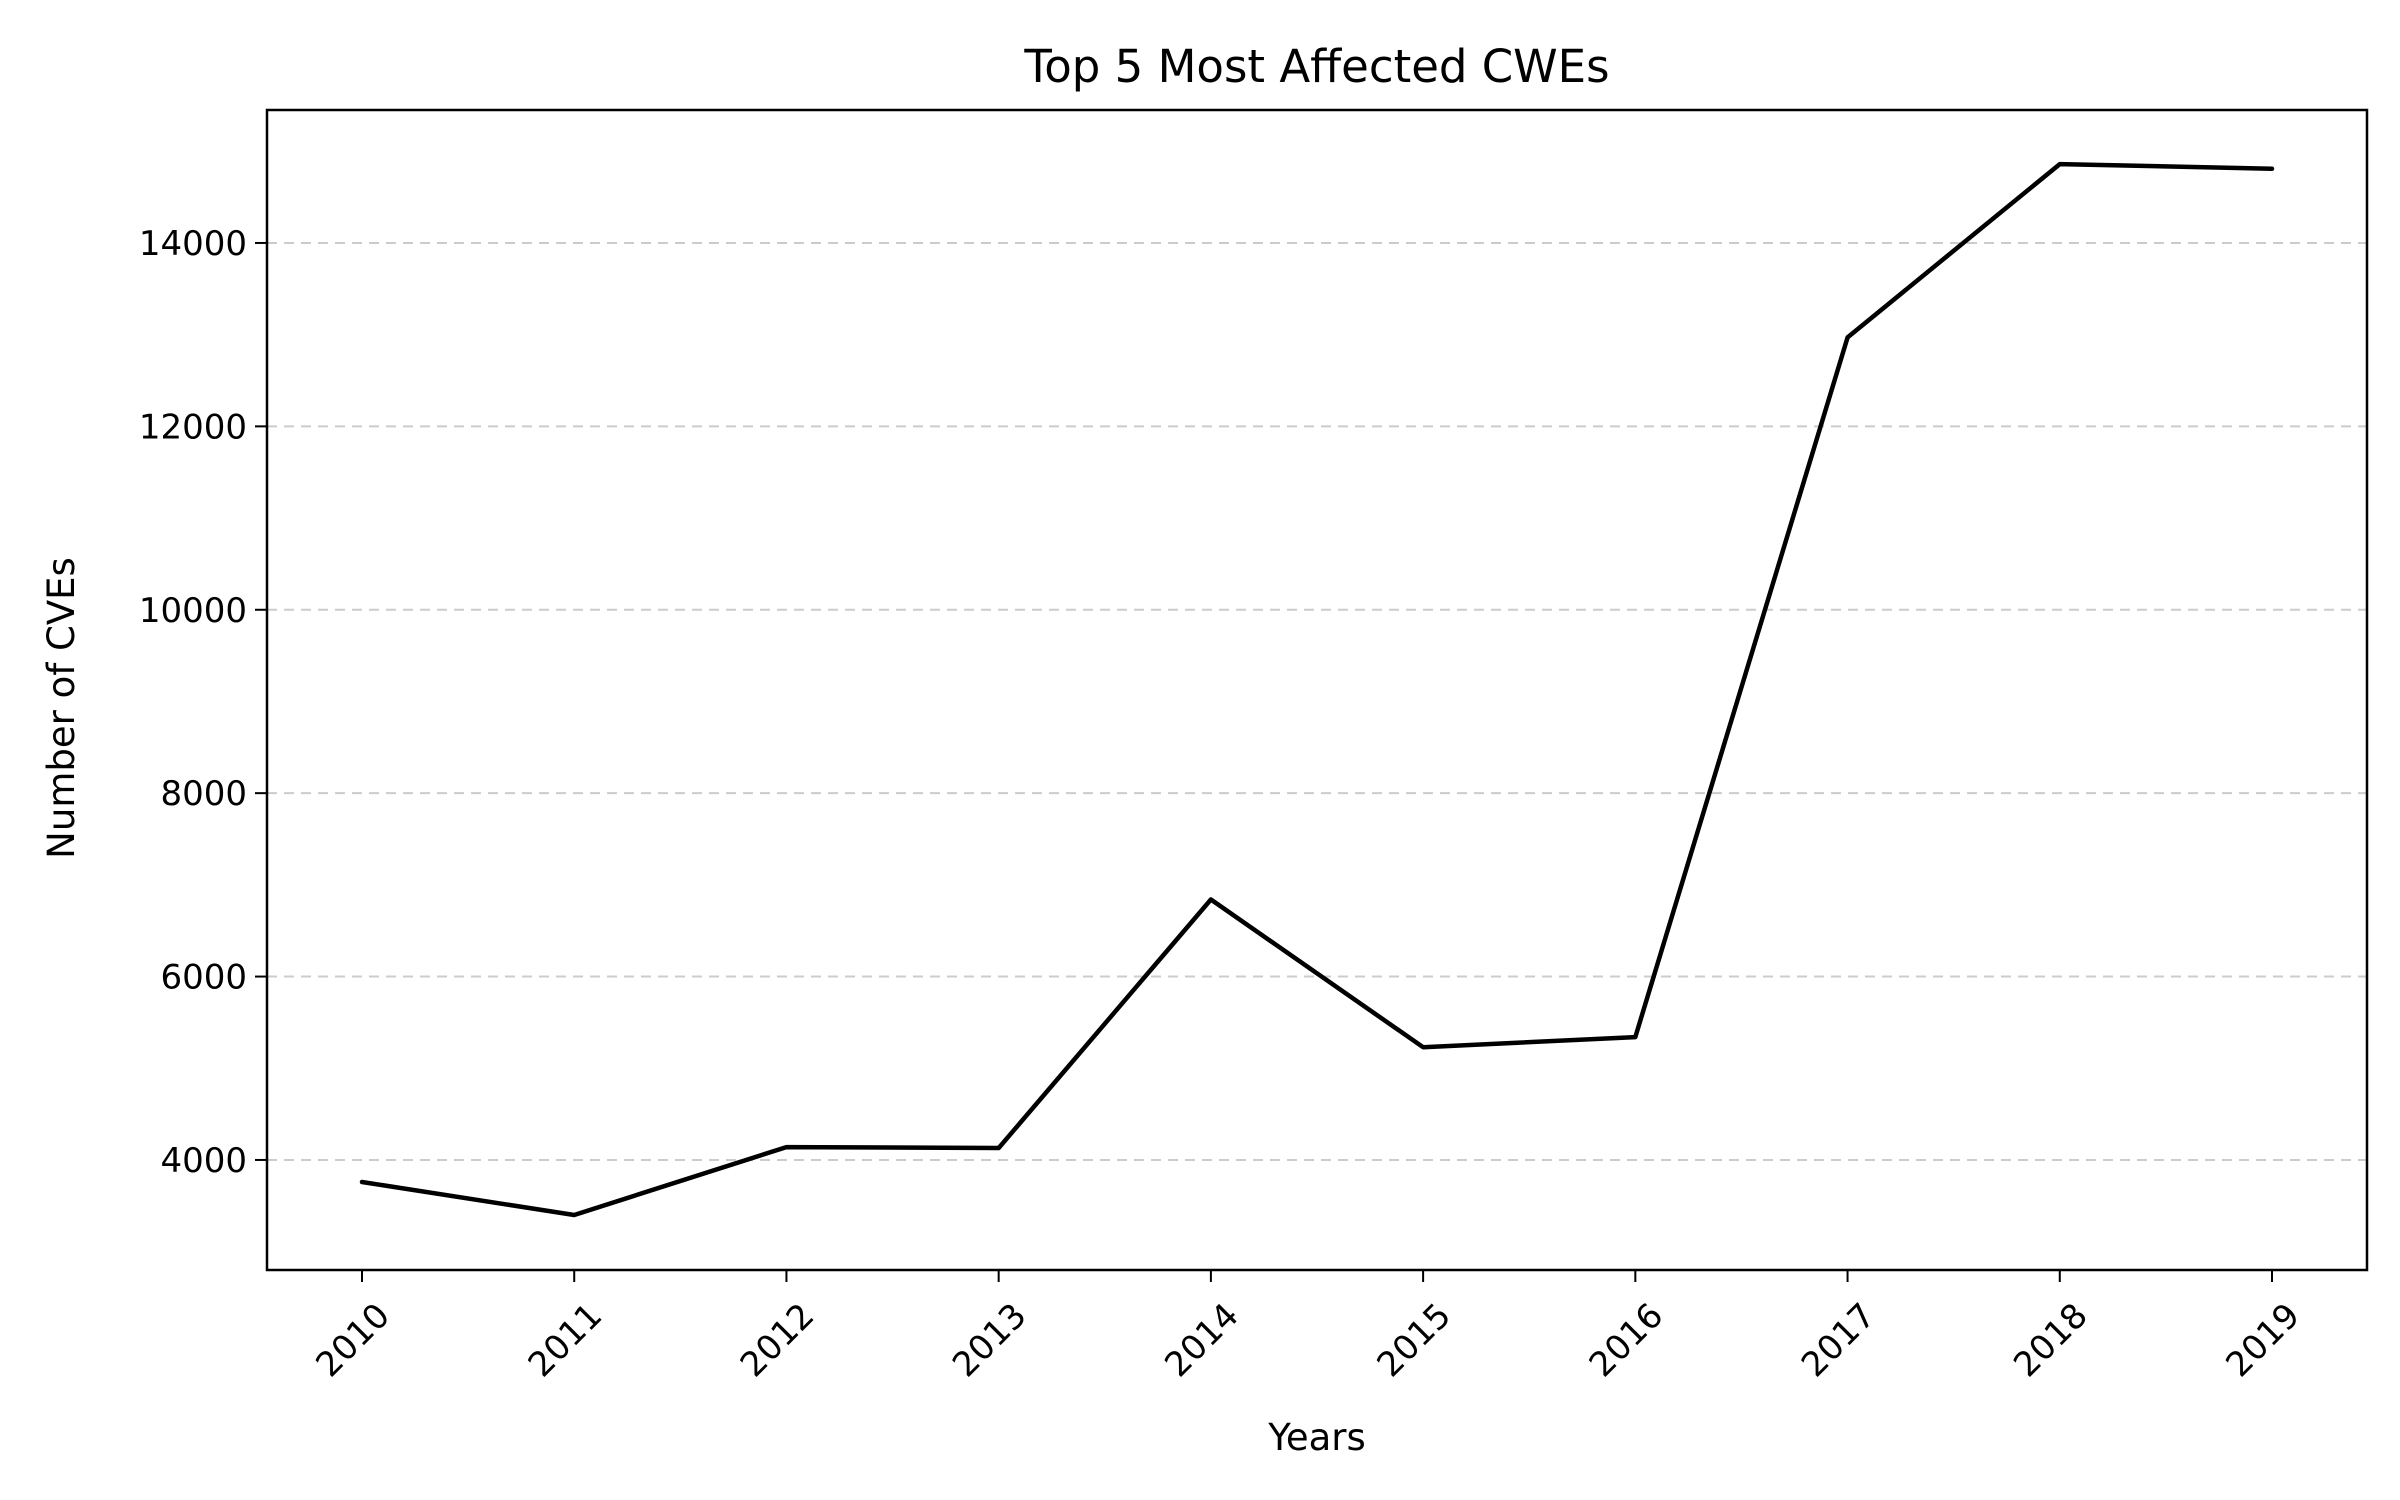  Describe the element at coordinates (1308, 1327) in the screenshot. I see `x-axis-ticks: 2010 2011 2012 2013 2014 2015 2016 2017 2018 2019` at that location.